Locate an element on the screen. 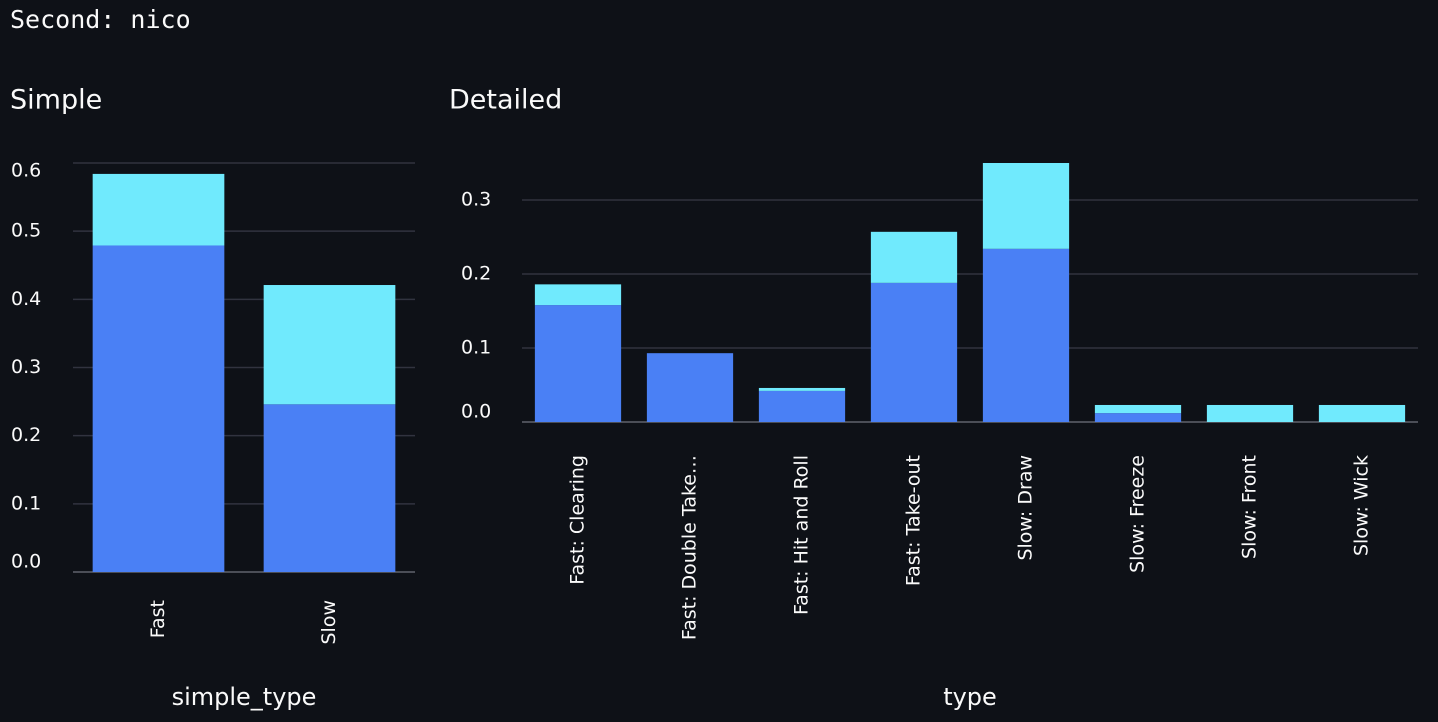  x-tick-label: Fast: Take-out is located at coordinates (914, 520).